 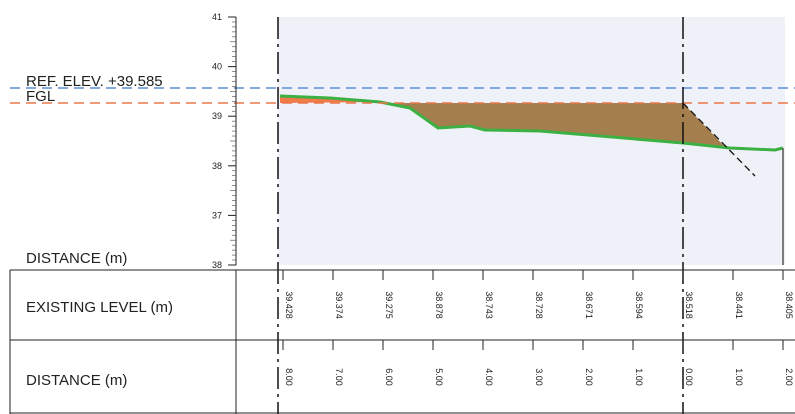 I want to click on table-cell: 6.00, so click(x=389, y=377).